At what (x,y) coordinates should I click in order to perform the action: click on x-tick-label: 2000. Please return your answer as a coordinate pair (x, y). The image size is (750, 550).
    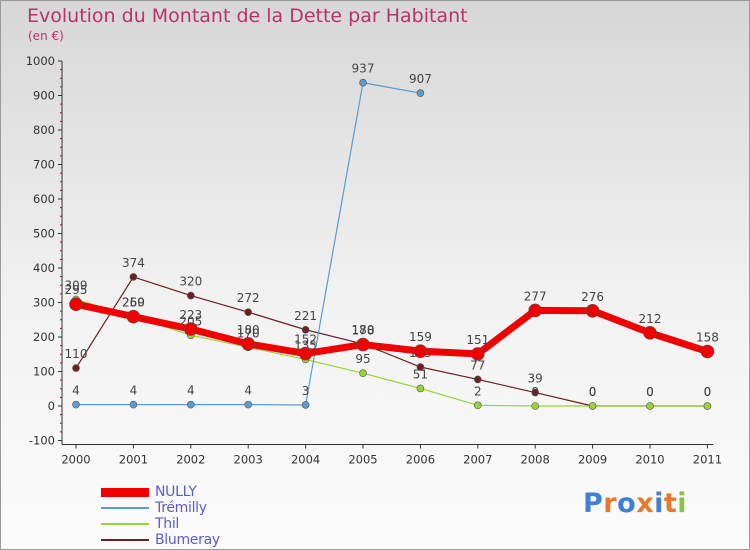
    Looking at the image, I should click on (75, 460).